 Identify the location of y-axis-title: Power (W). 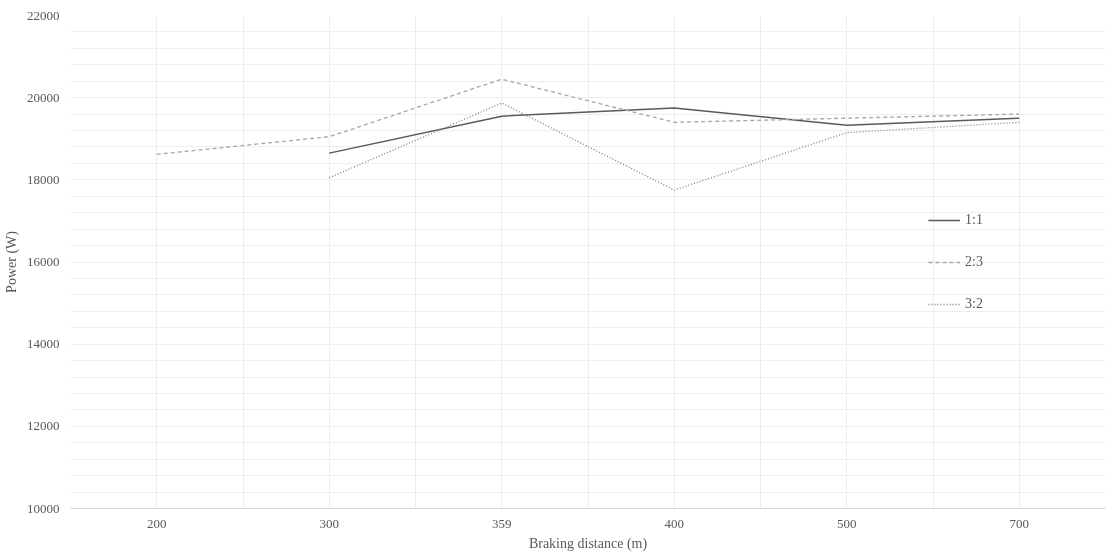
(12, 261).